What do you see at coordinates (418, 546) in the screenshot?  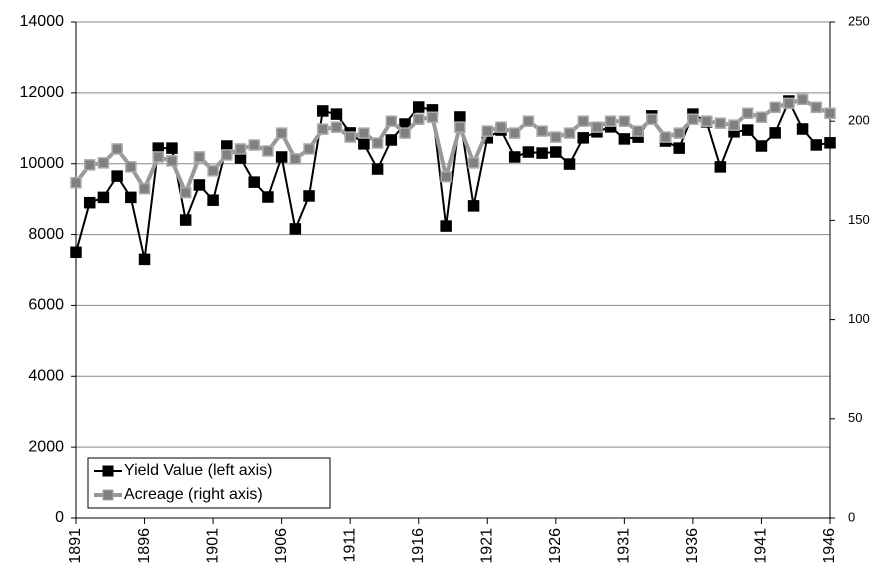 I see `x-tick-label: 1916` at bounding box center [418, 546].